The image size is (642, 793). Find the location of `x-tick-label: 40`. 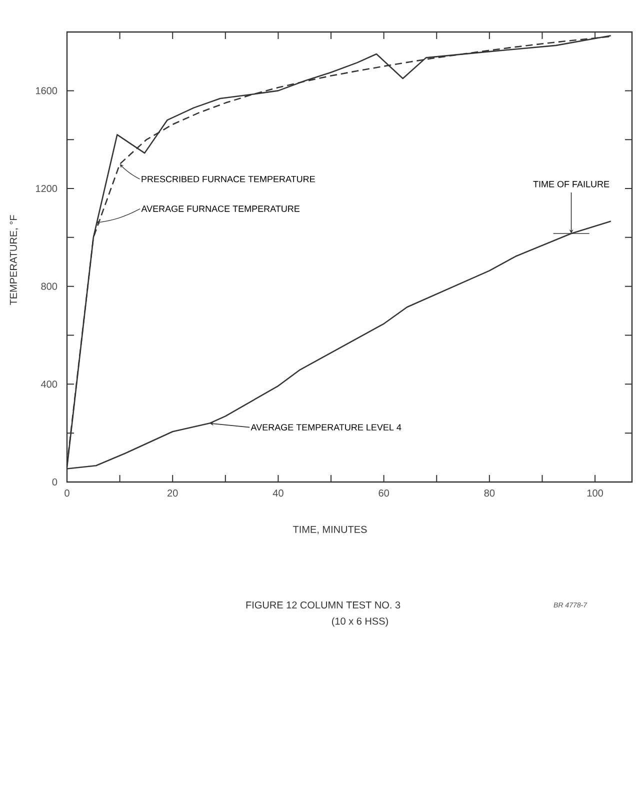

x-tick-label: 40 is located at coordinates (278, 493).